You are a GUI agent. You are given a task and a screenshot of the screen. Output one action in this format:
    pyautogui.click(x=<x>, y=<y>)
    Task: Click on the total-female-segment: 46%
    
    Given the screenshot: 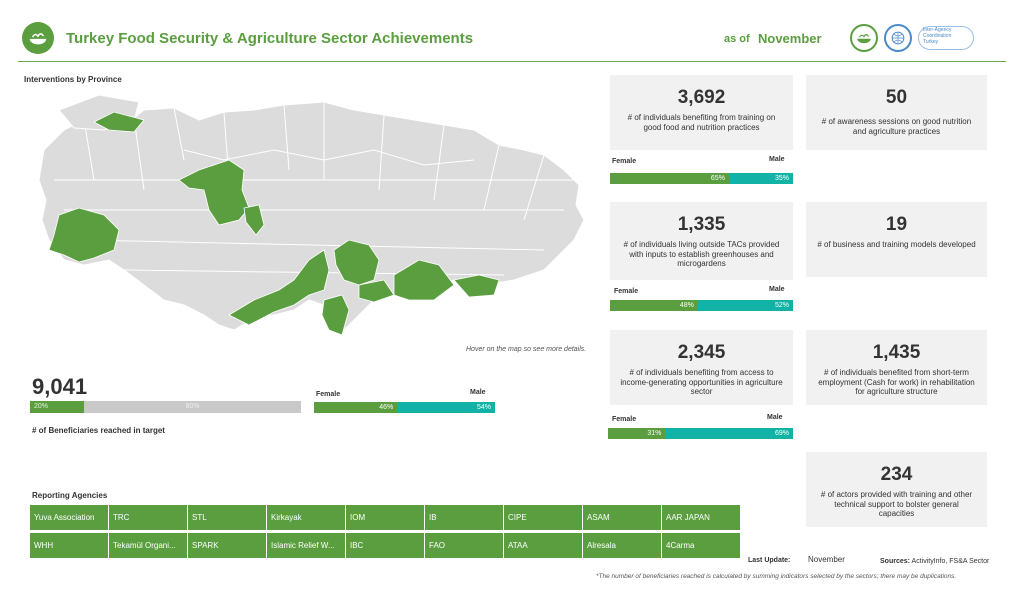 What is the action you would take?
    pyautogui.click(x=356, y=407)
    